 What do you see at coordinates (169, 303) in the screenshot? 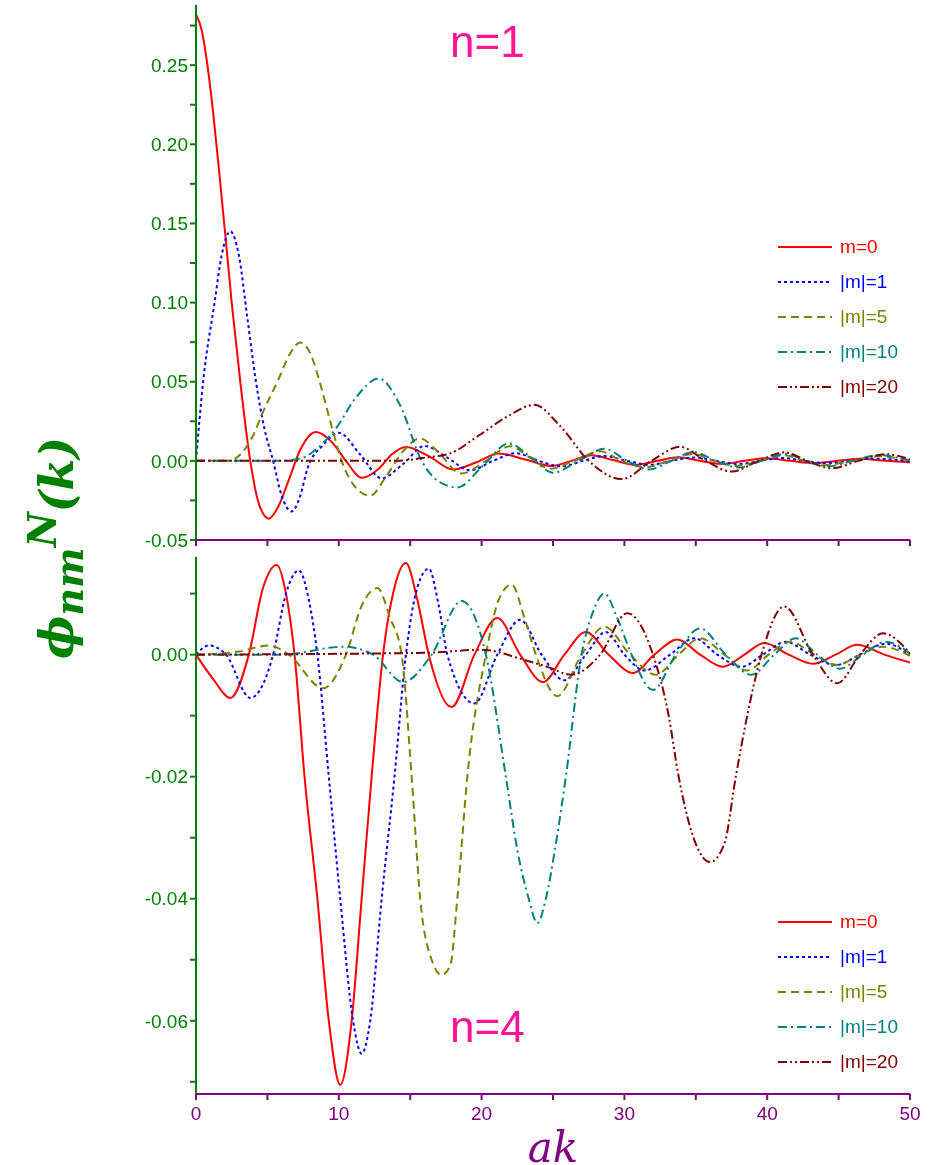
I see `y-tick-label: 0.10` at bounding box center [169, 303].